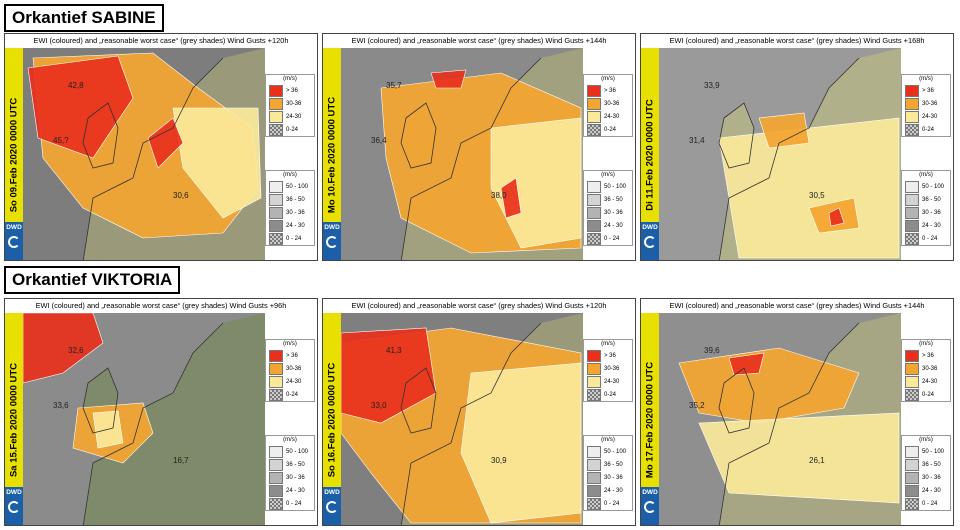 The height and width of the screenshot is (530, 960). I want to click on wind-gust-map: 33,9 31,4 30,5, so click(780, 154).